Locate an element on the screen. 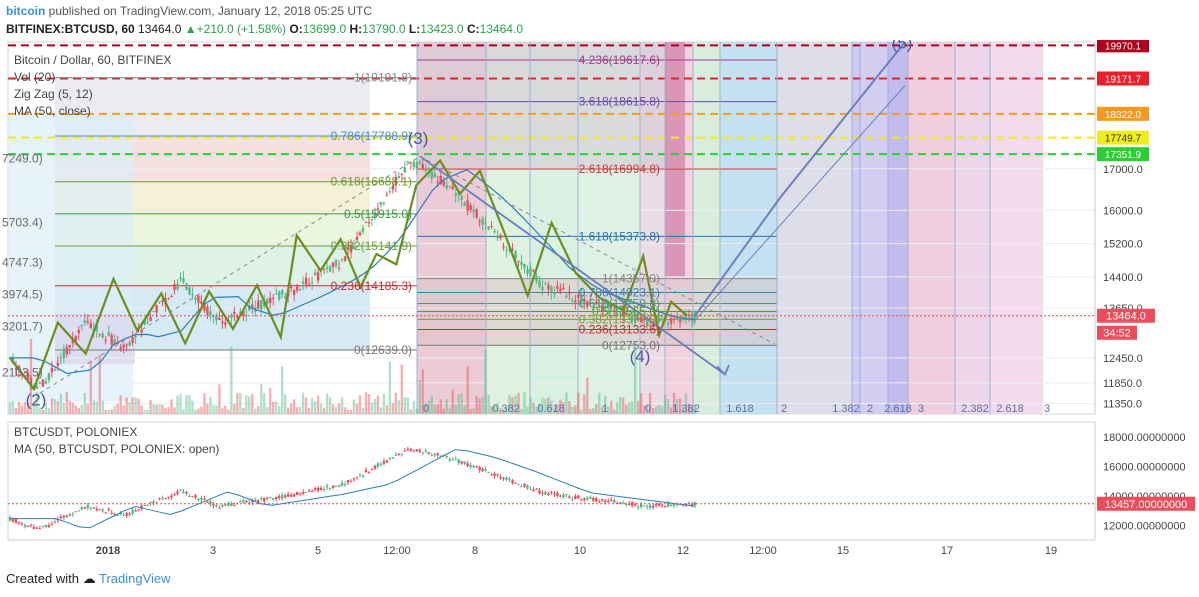 The height and width of the screenshot is (597, 1199). fib1-label: 0.382(15141.9) is located at coordinates (371, 246).